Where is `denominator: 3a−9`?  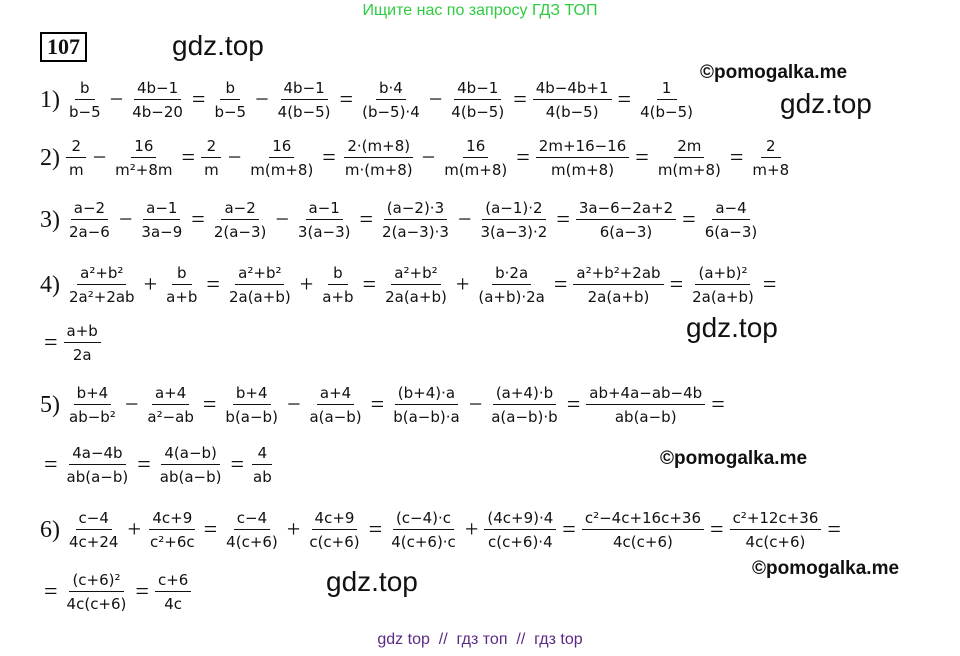
denominator: 3a−9 is located at coordinates (162, 232).